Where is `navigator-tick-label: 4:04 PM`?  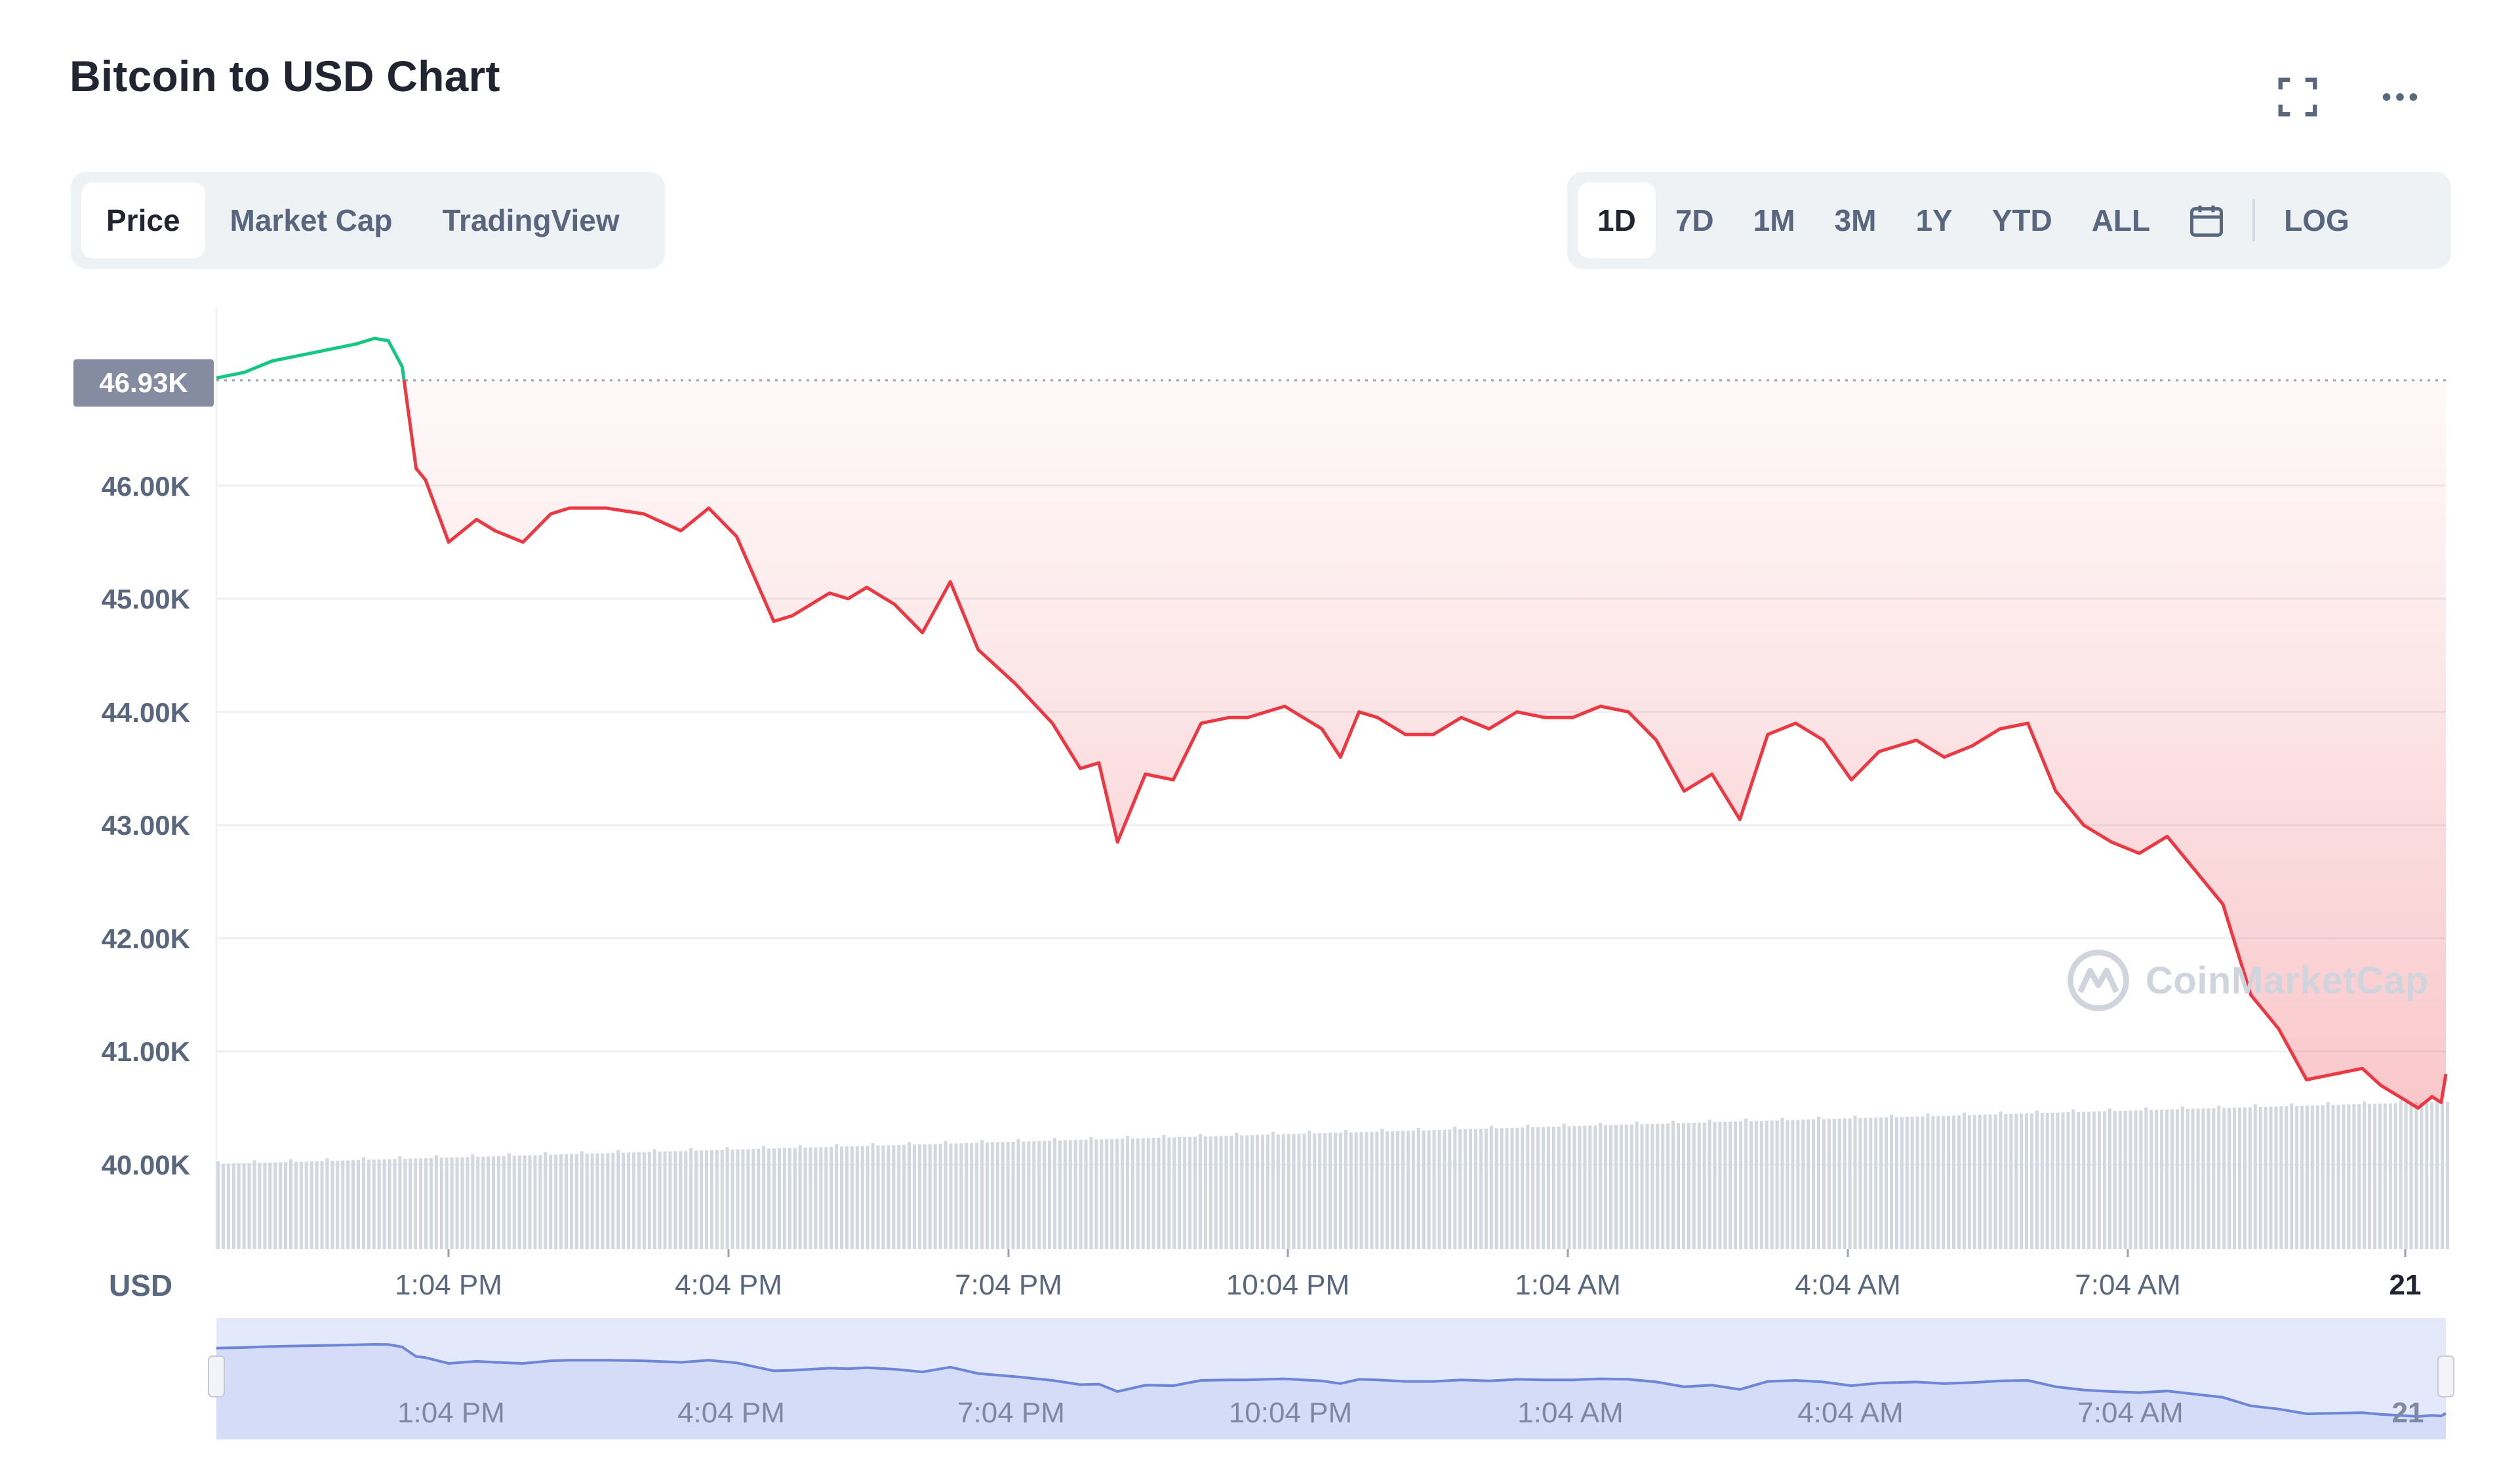
navigator-tick-label: 4:04 PM is located at coordinates (731, 1413).